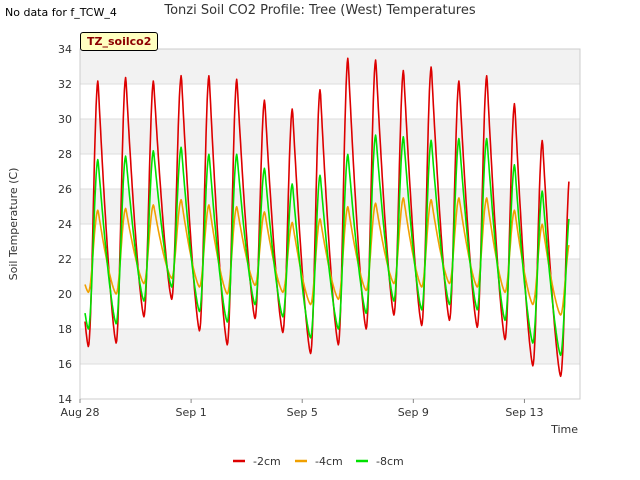 The width and height of the screenshot is (640, 480). I want to click on y-tick-label: 16, so click(65, 364).